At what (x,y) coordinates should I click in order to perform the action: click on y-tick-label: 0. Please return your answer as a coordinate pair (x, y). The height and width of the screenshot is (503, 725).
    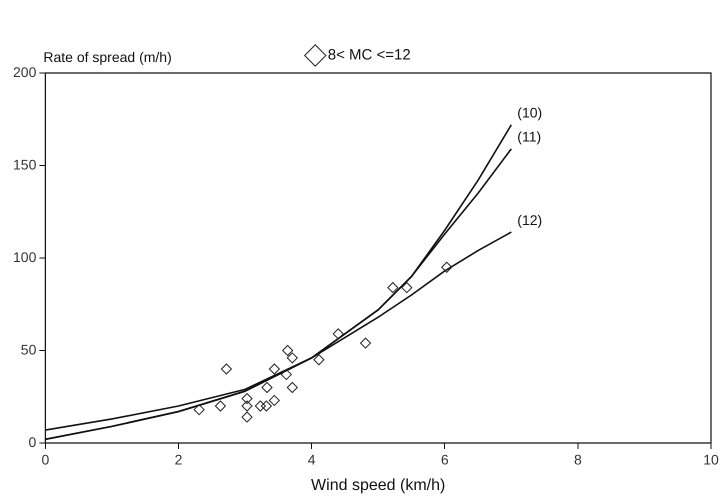
    Looking at the image, I should click on (32, 442).